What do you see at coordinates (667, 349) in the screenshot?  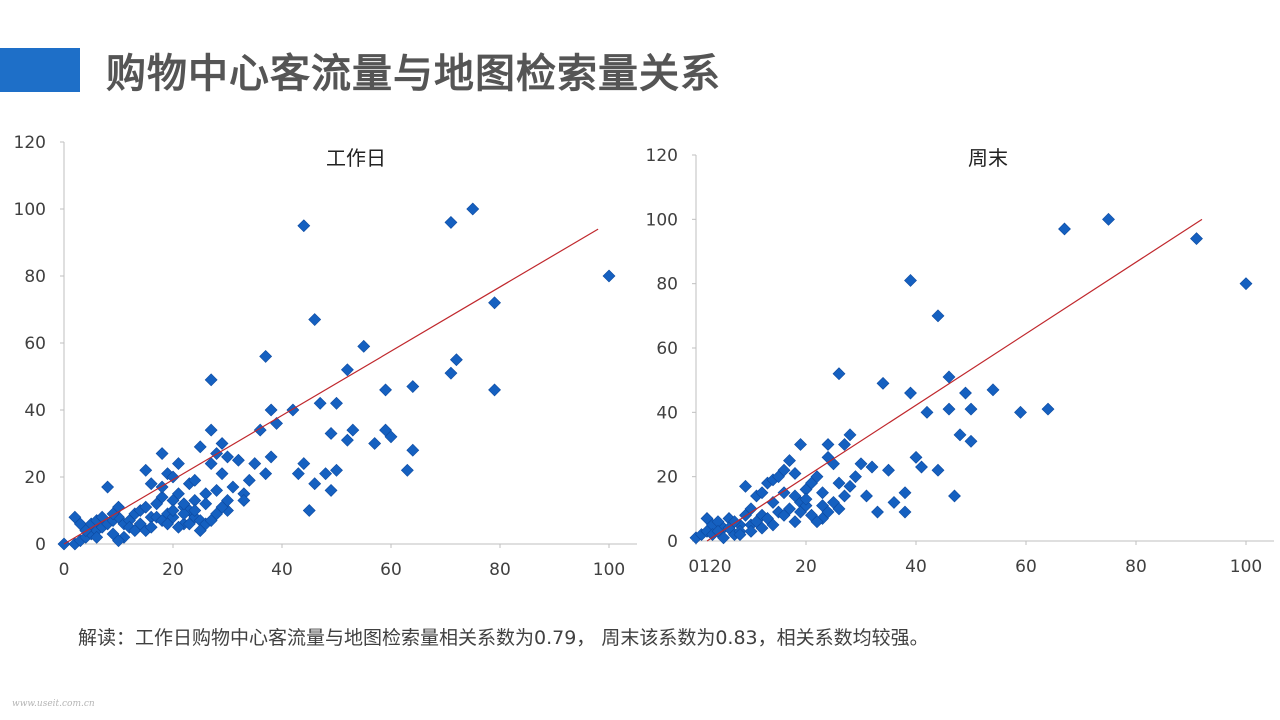 I see `weekend-y-tick-label: 60` at bounding box center [667, 349].